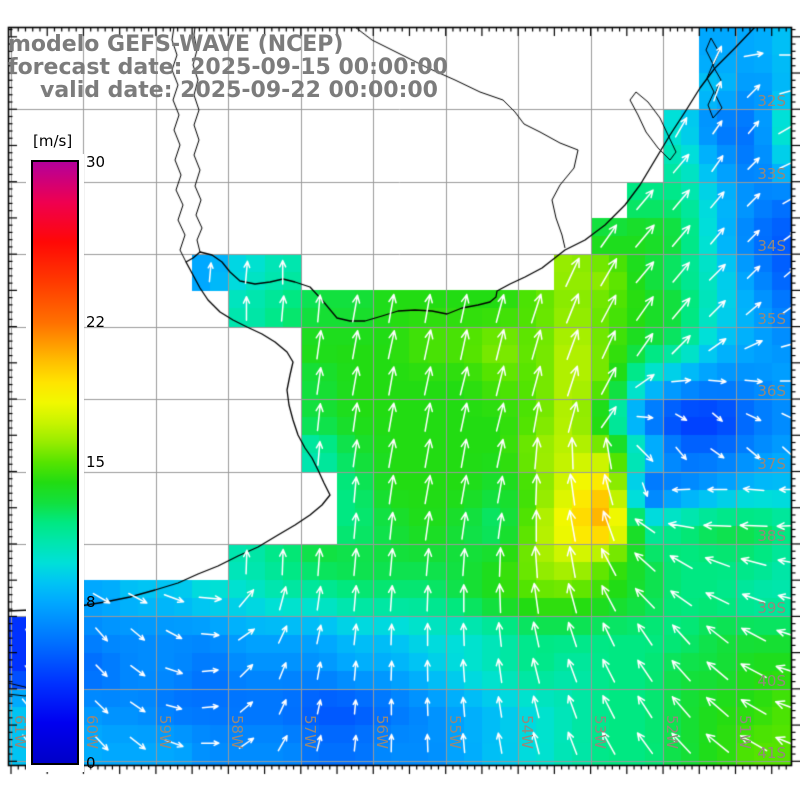 The width and height of the screenshot is (800, 800). What do you see at coordinates (771, 101) in the screenshot?
I see `lat-label-32S: 32S` at bounding box center [771, 101].